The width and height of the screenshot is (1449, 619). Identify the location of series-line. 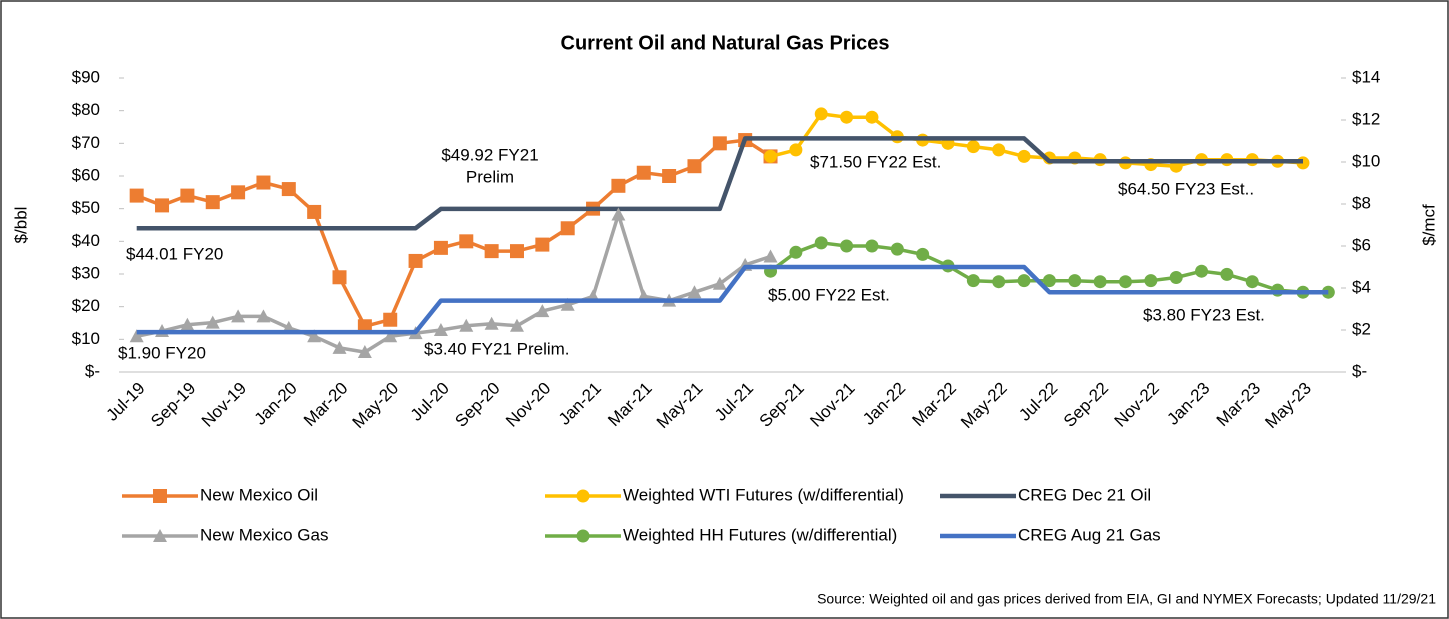
(732, 299).